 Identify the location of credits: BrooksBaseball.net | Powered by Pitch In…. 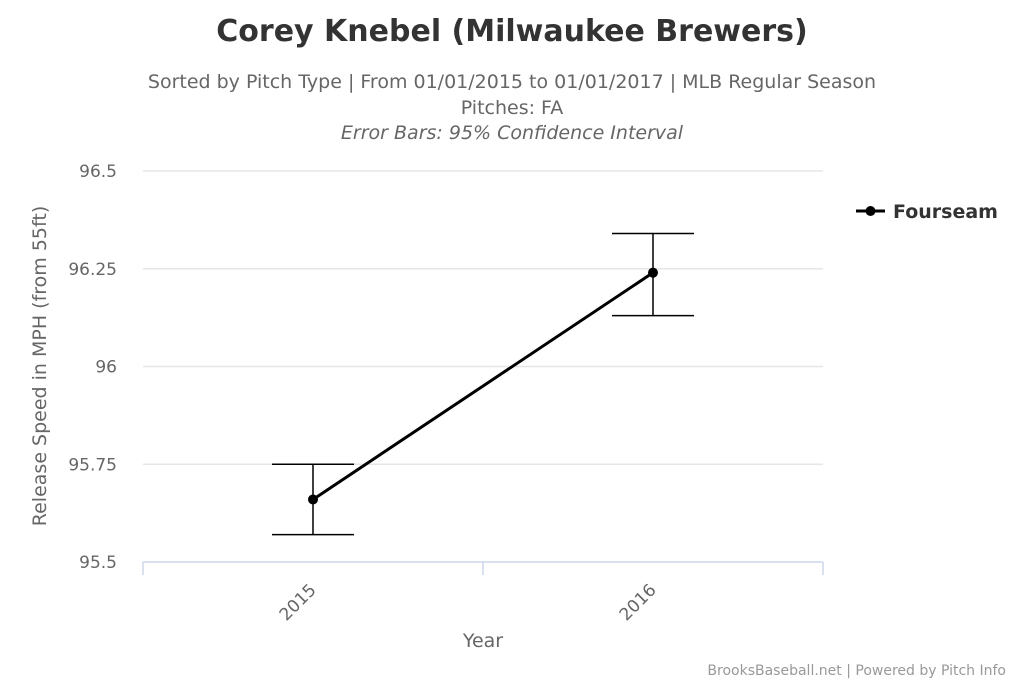
(856, 671).